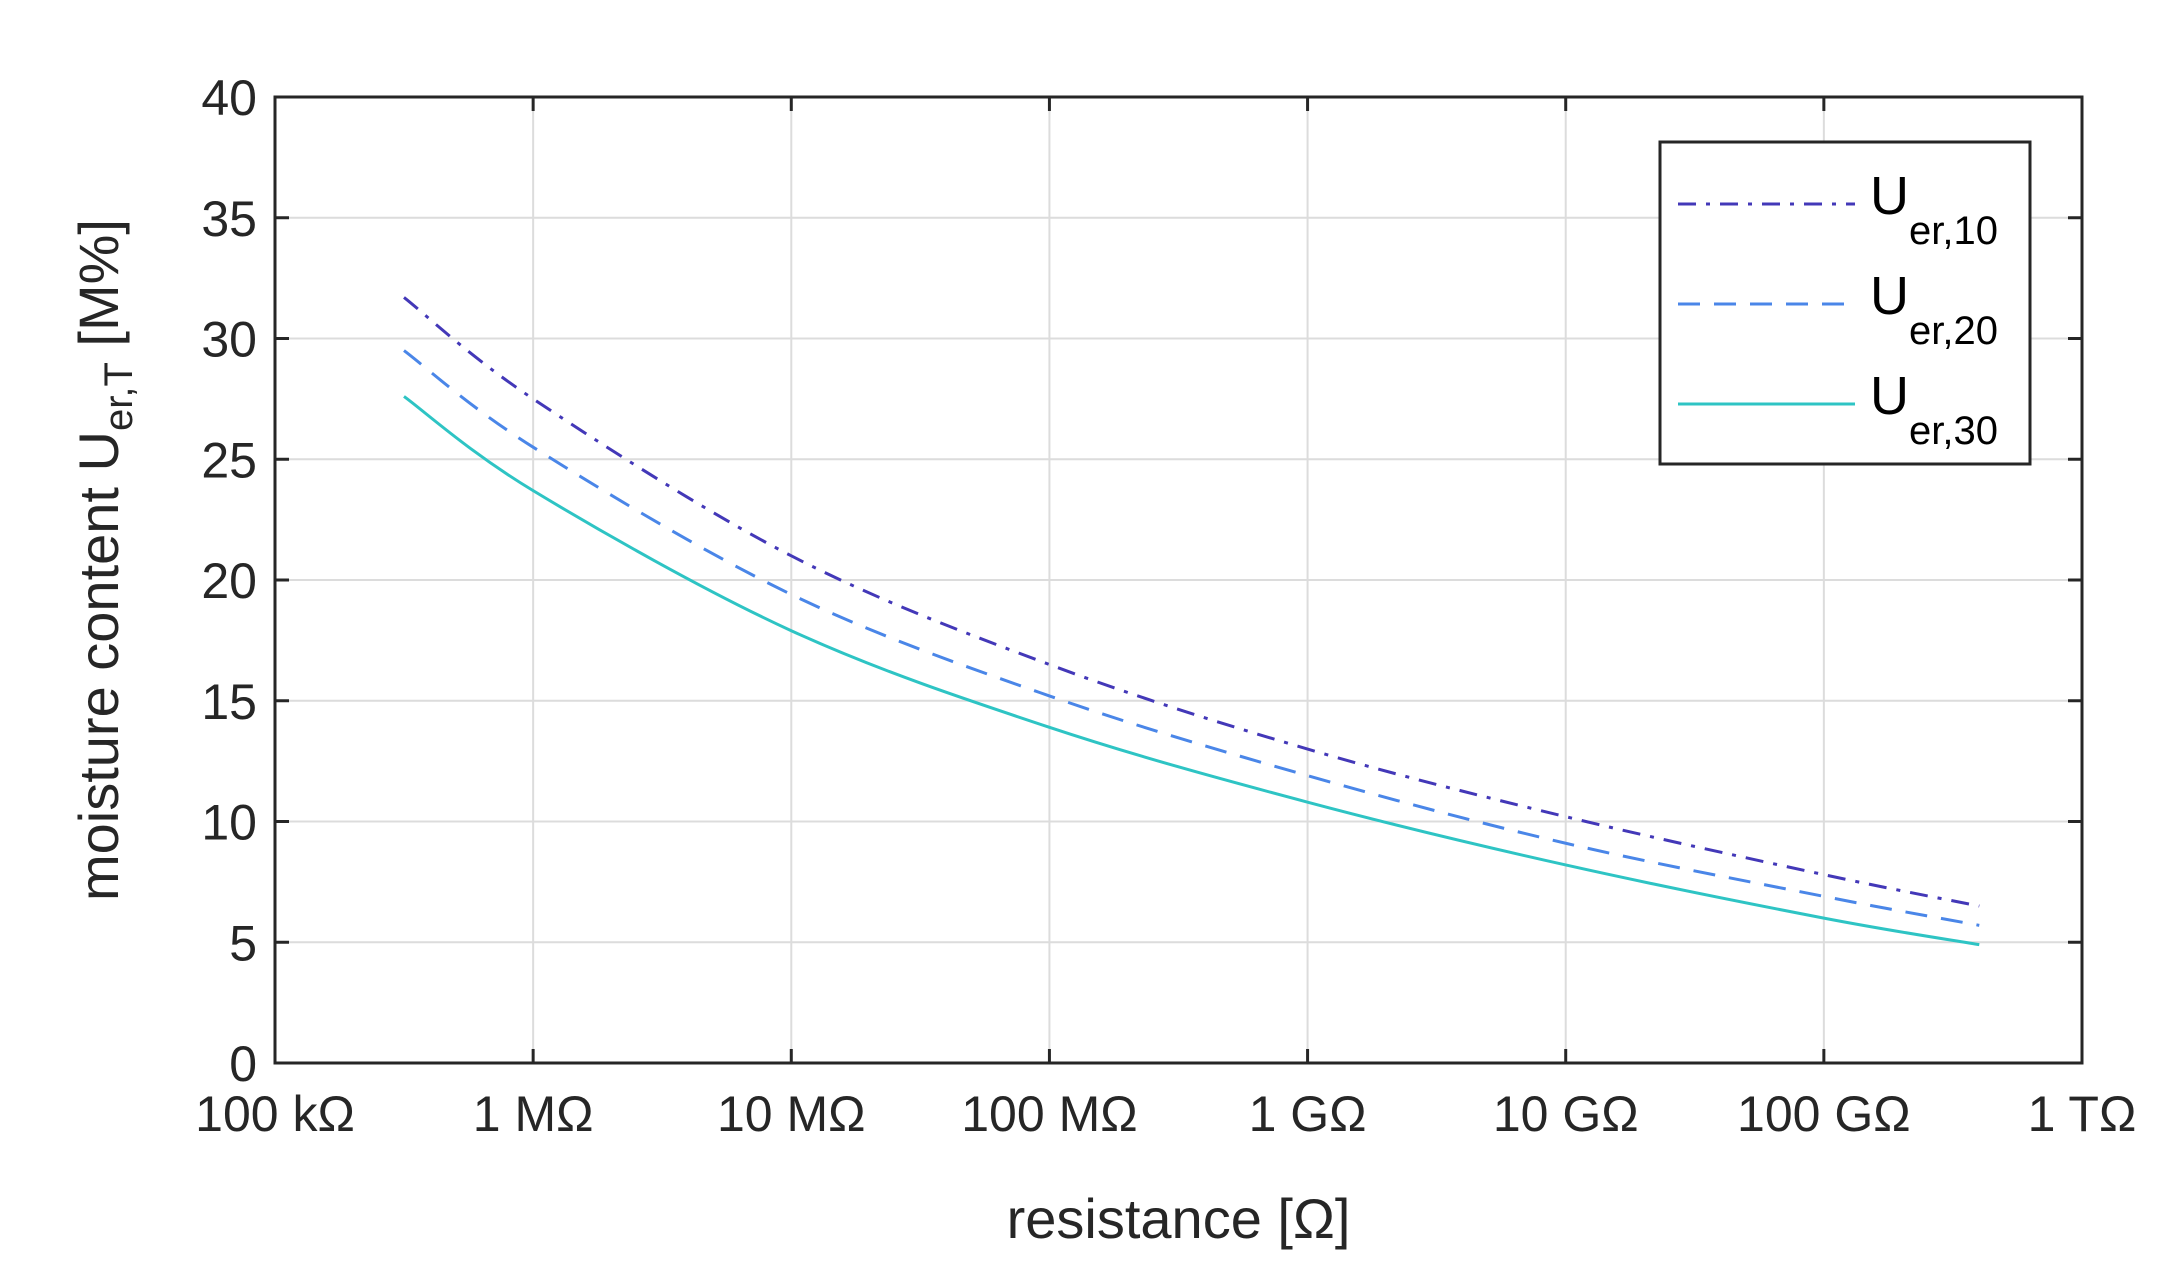  Describe the element at coordinates (1179, 1218) in the screenshot. I see `x-axis-label: resistance [Ω]` at that location.